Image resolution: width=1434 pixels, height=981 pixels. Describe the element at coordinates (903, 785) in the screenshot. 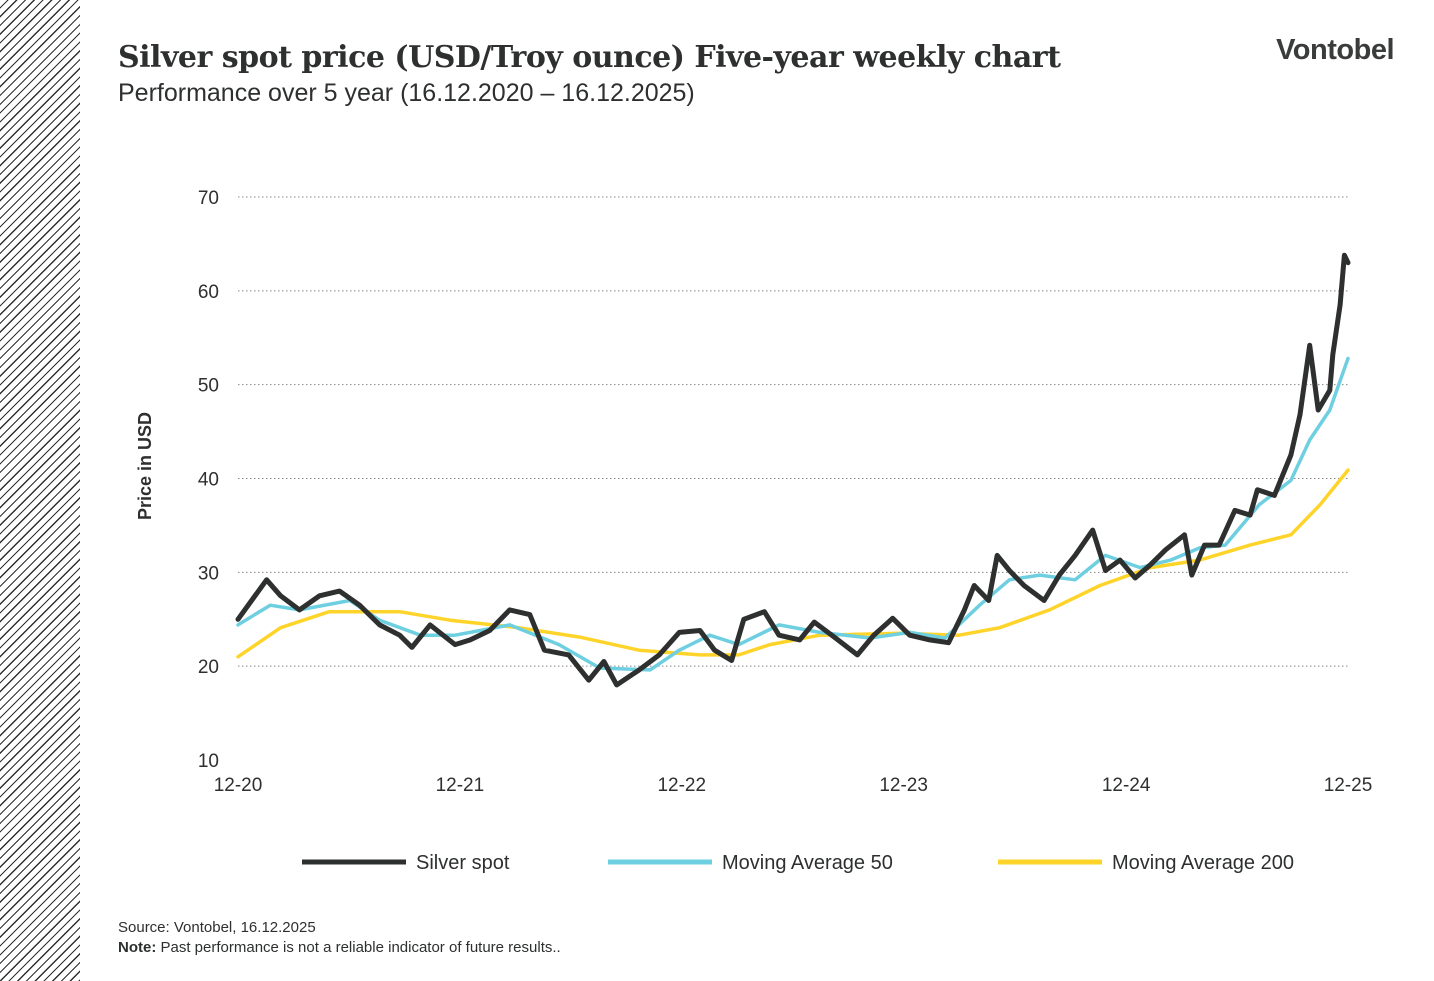

I see `x-tick-label: 12-23` at that location.